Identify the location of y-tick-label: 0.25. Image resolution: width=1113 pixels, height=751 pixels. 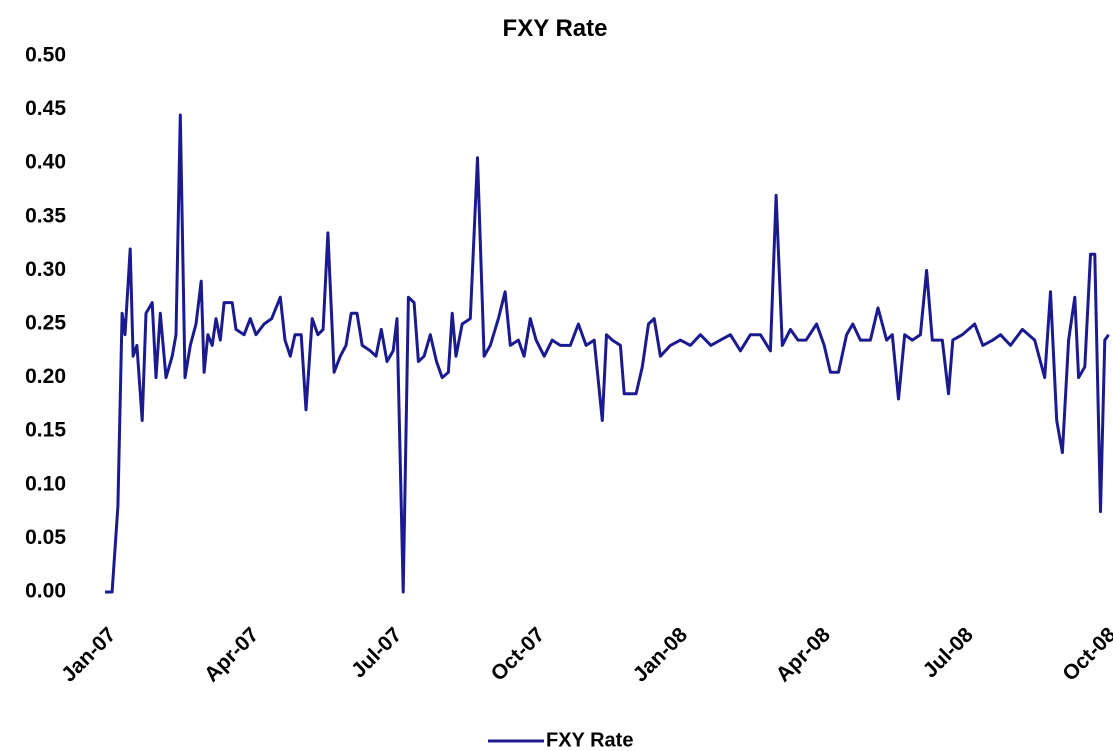
(45, 323).